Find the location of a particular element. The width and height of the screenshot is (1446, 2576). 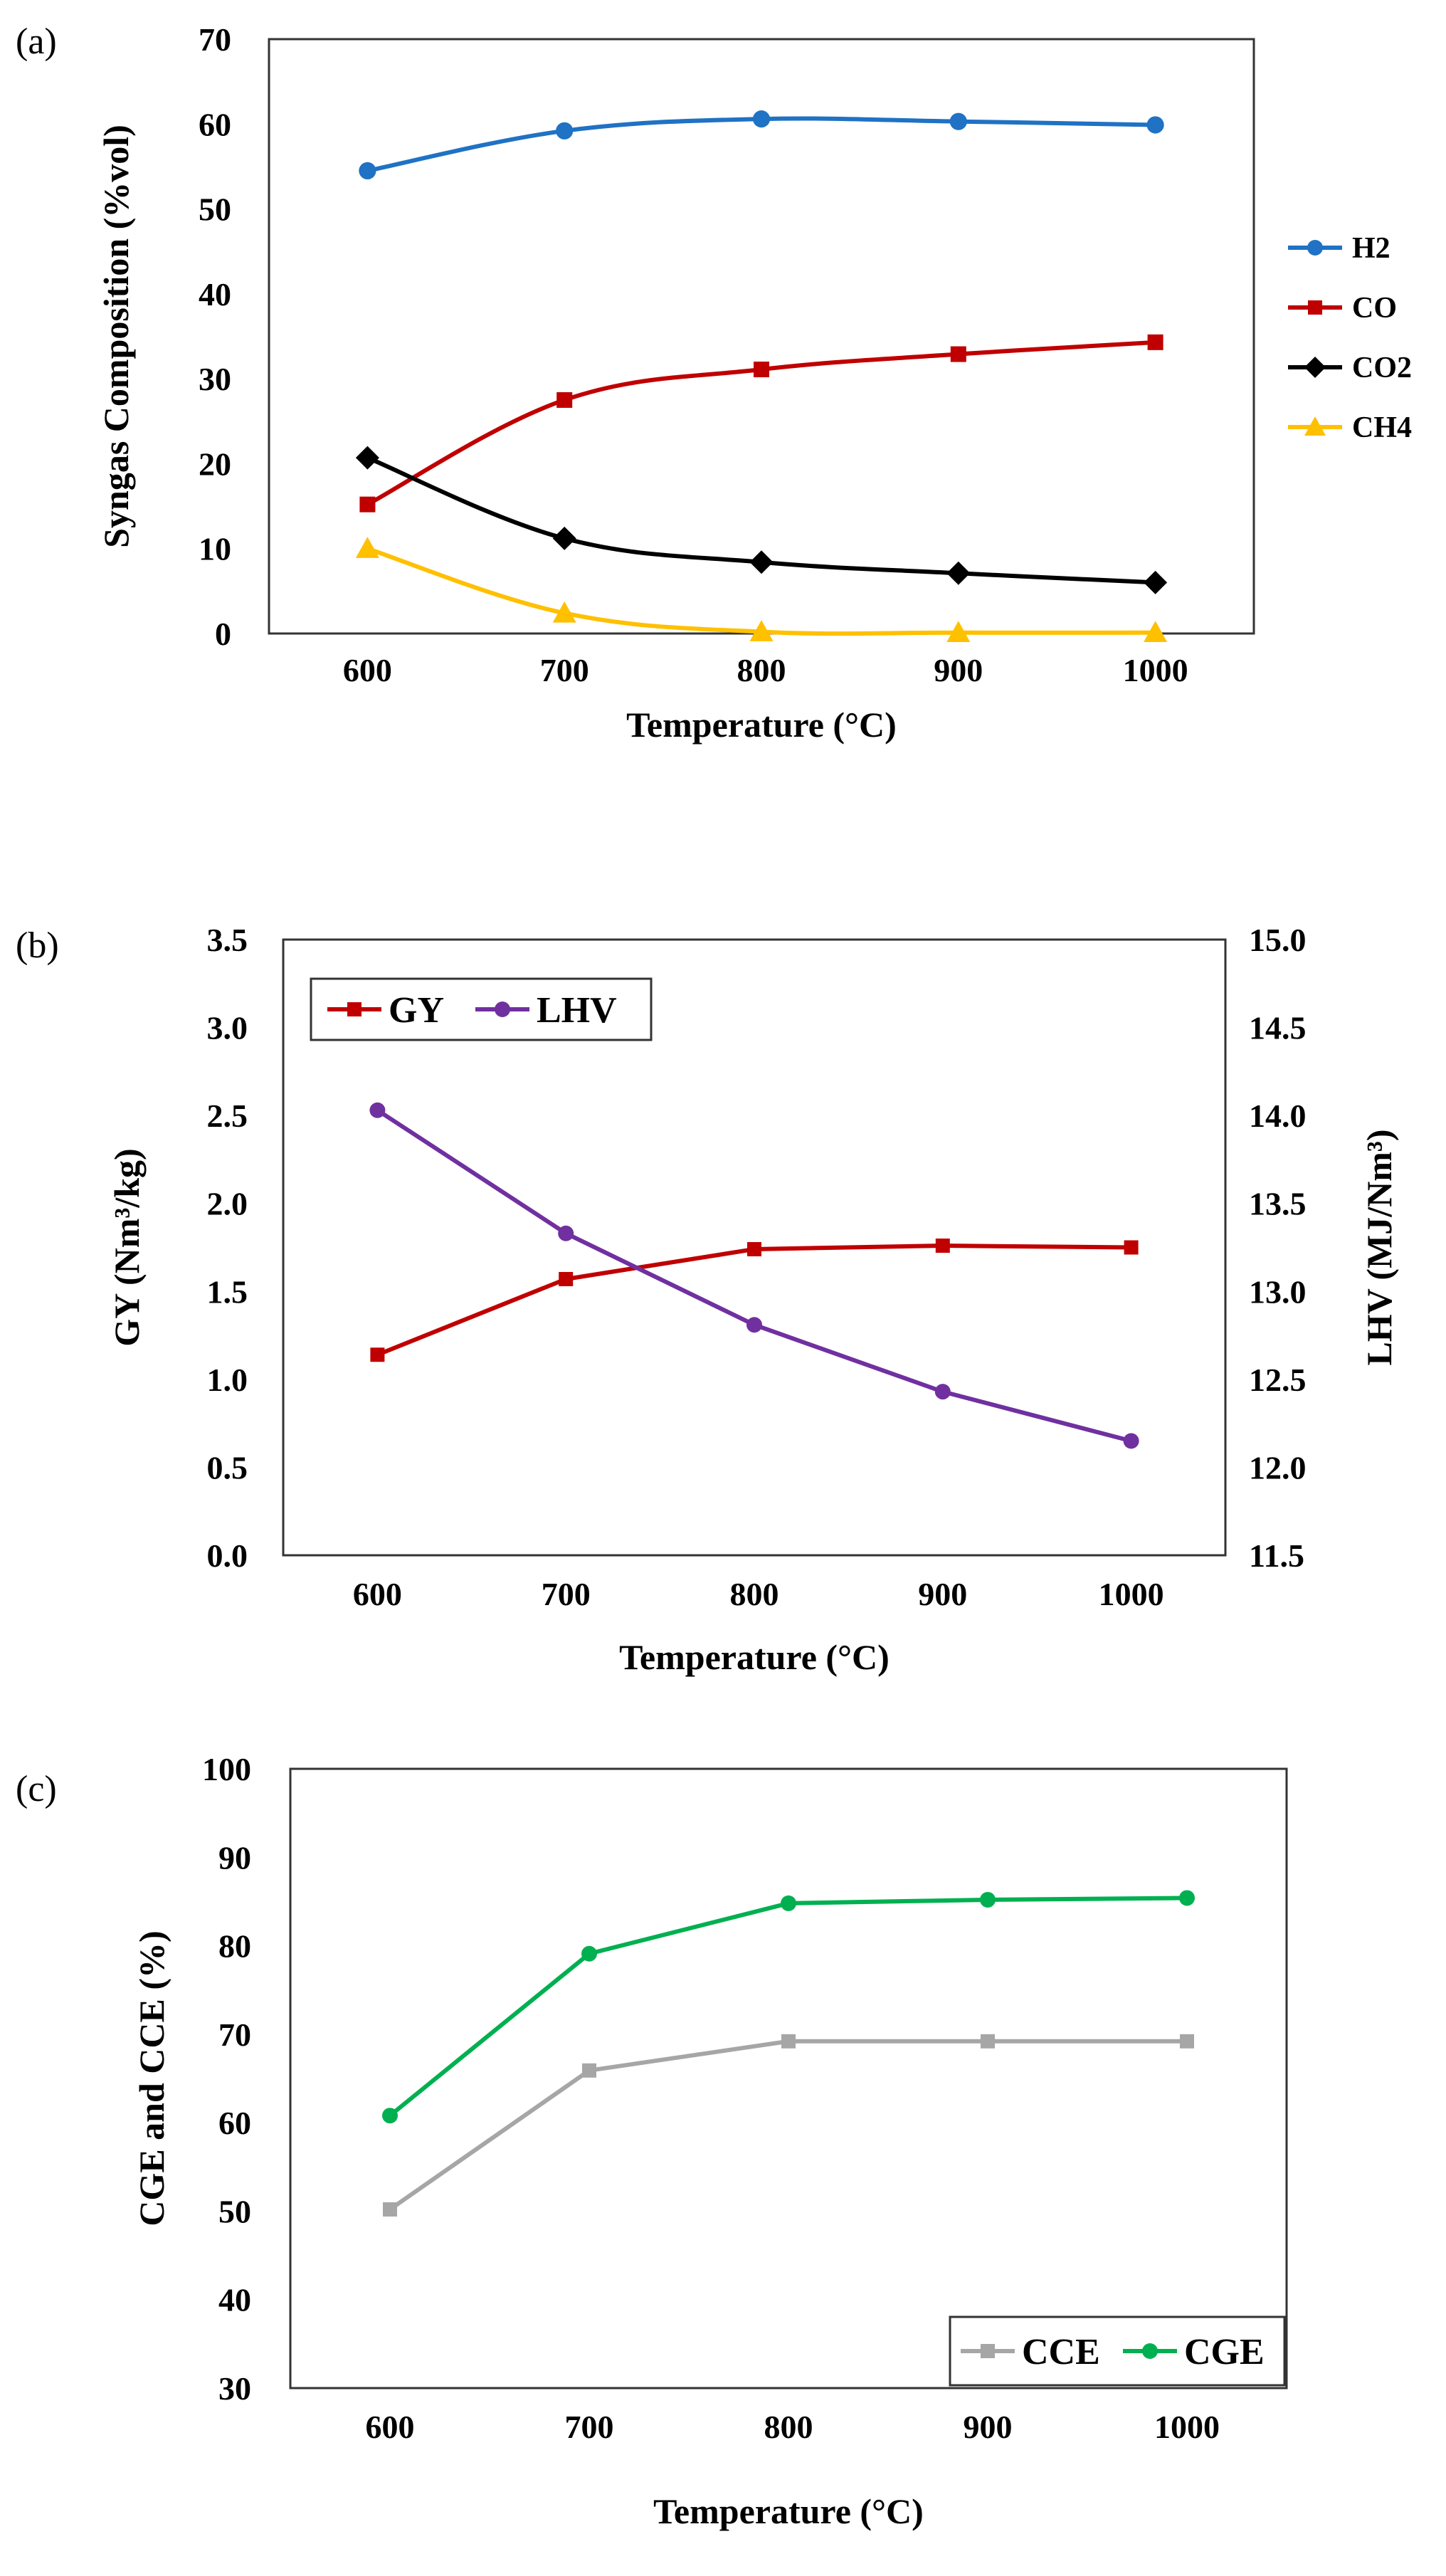

legend-item-gy: GY is located at coordinates (385, 1010).